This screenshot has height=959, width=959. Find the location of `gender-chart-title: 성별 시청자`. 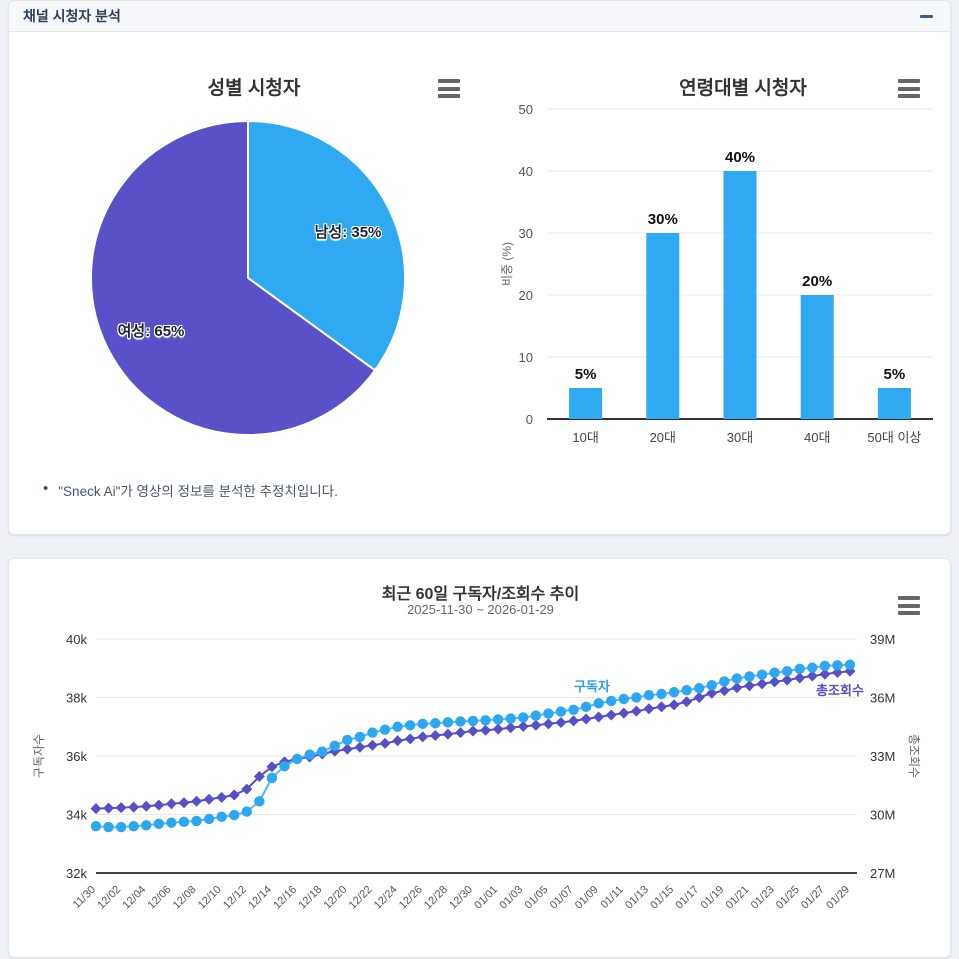

gender-chart-title: 성별 시청자 is located at coordinates (254, 88).